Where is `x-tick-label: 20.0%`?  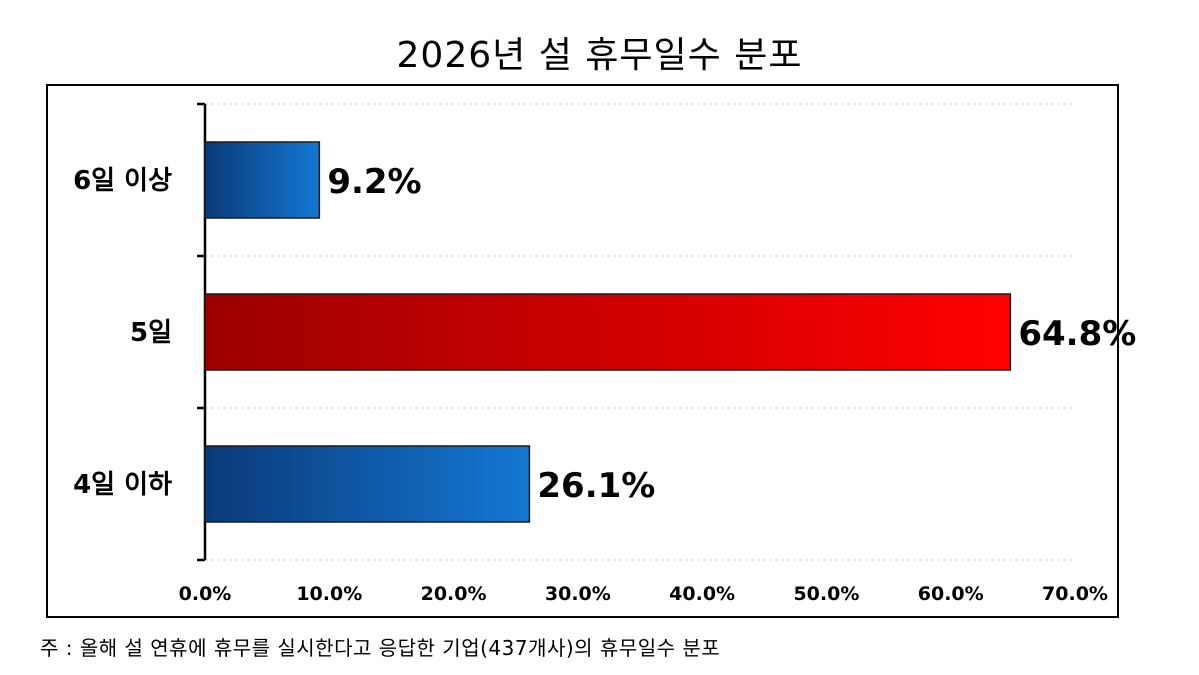 x-tick-label: 20.0% is located at coordinates (454, 594).